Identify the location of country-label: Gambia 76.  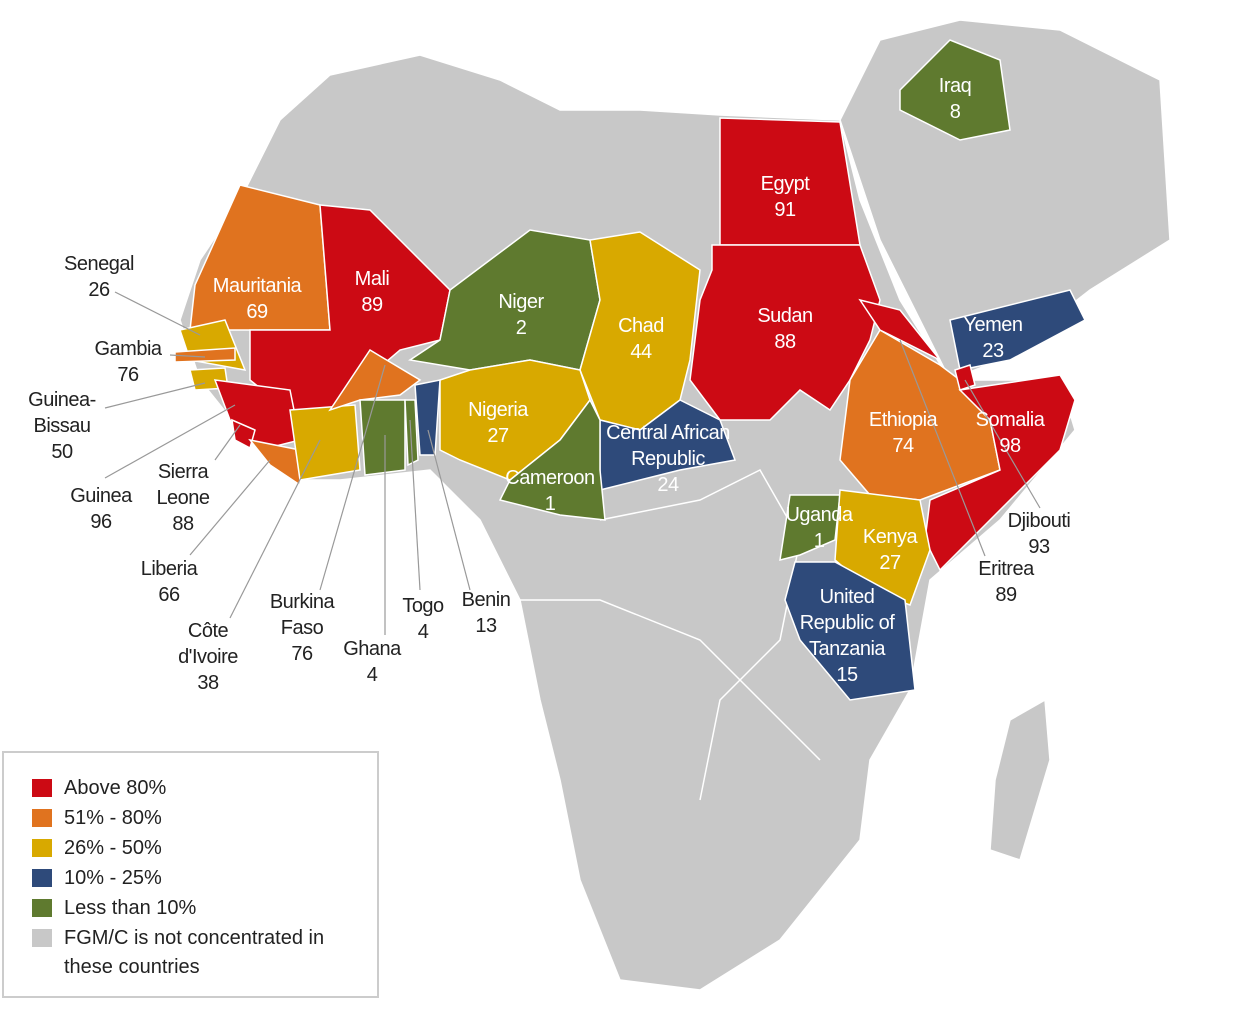
(128, 362).